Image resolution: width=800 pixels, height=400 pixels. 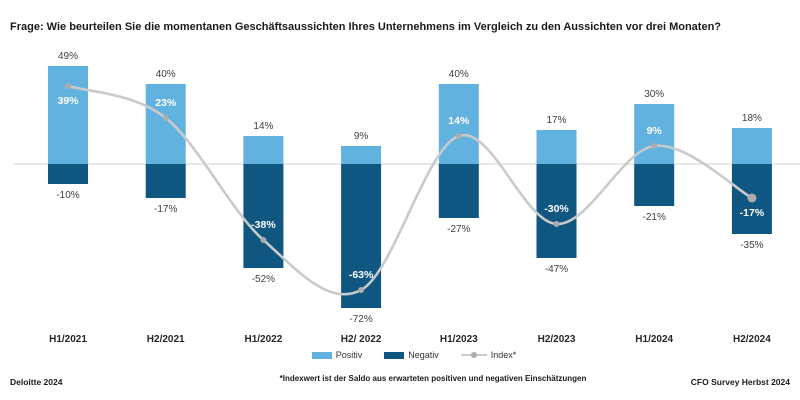 I want to click on legend-item-index: Index*, so click(x=488, y=355).